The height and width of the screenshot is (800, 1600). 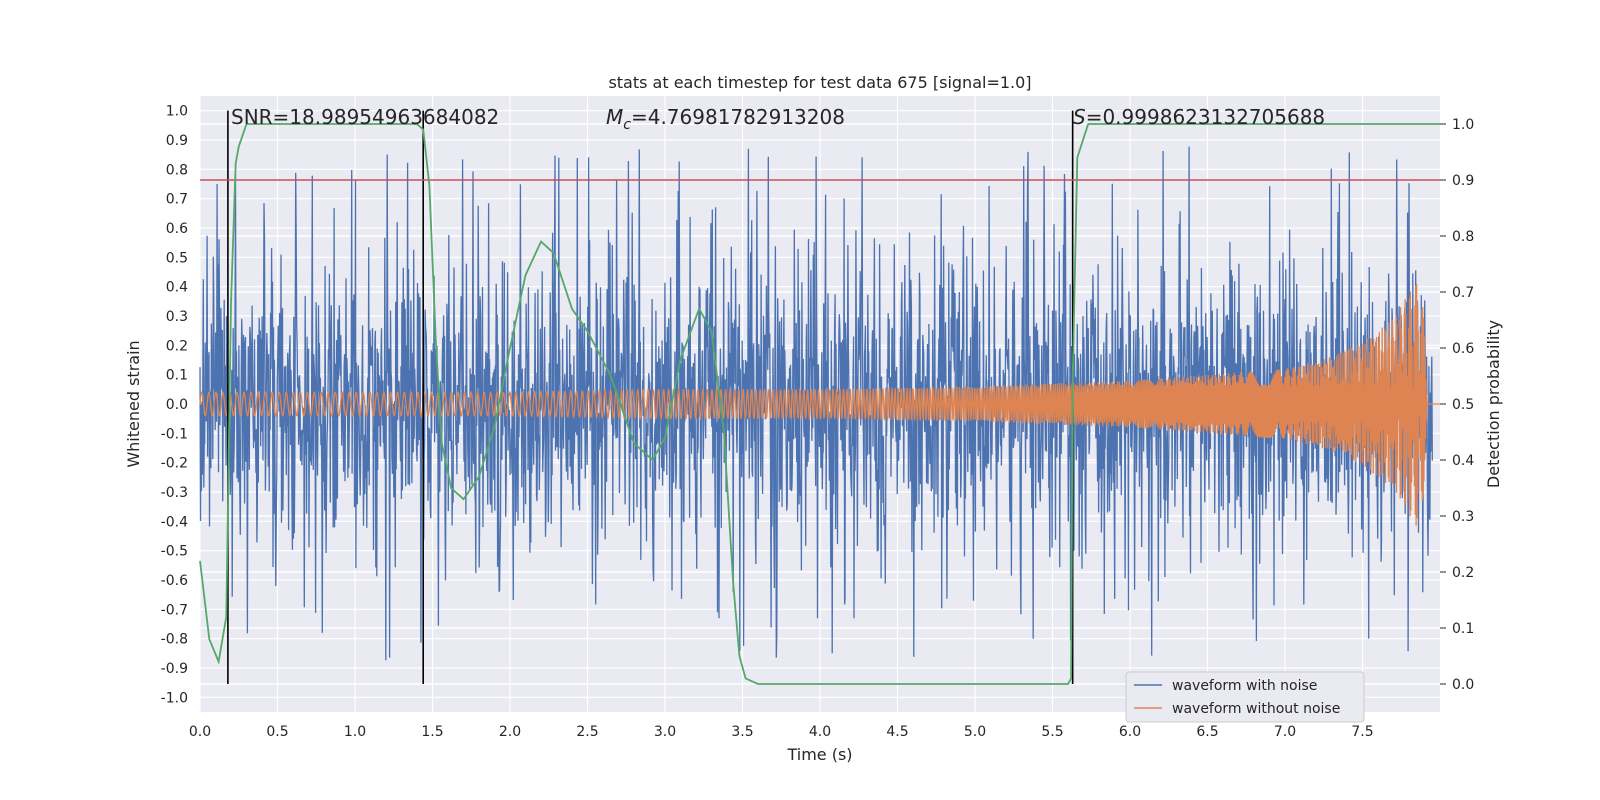 I want to click on x-tick-label: 2.0, so click(x=510, y=732).